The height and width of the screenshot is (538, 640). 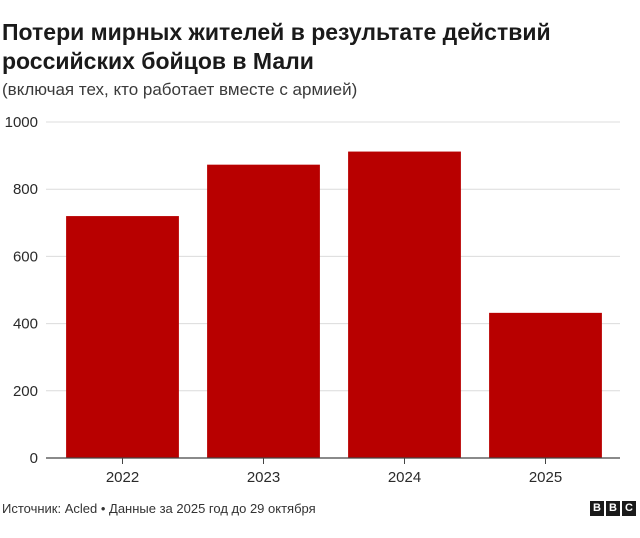 What do you see at coordinates (597, 508) in the screenshot?
I see `logo-letter-b1: B` at bounding box center [597, 508].